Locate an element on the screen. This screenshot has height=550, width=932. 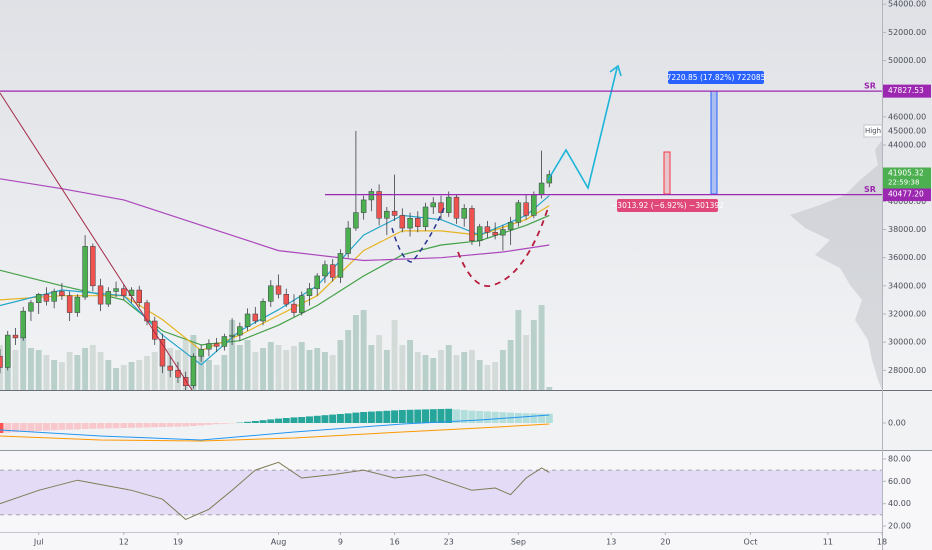
x-tick-label: 13 is located at coordinates (611, 542).